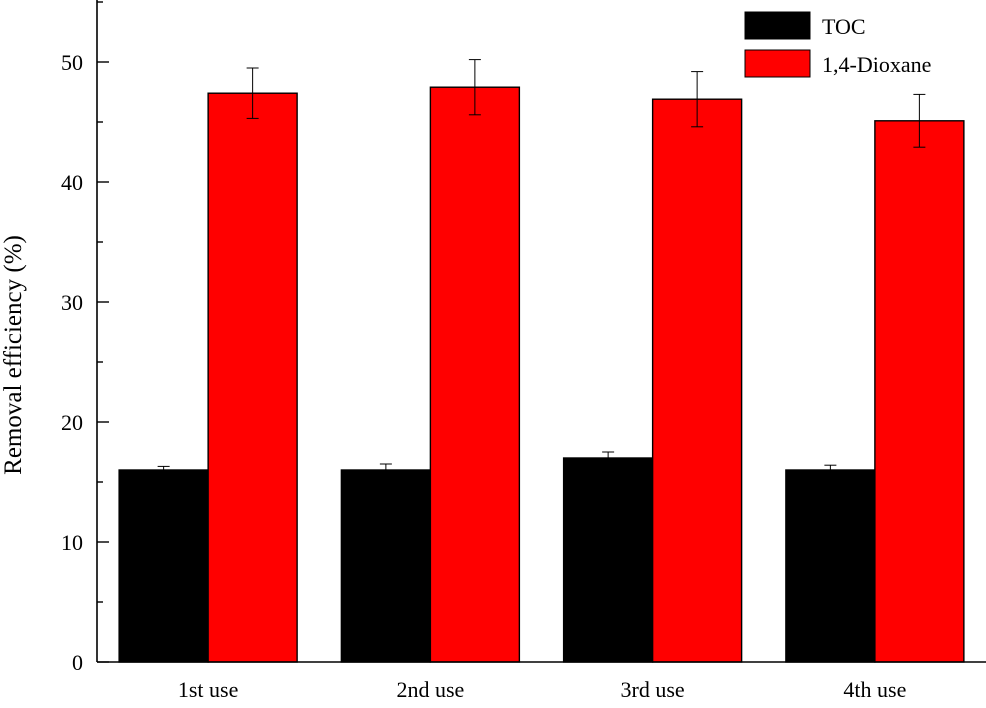 Image resolution: width=986 pixels, height=708 pixels. Describe the element at coordinates (430, 689) in the screenshot. I see `x-tick-label: 2nd use` at that location.